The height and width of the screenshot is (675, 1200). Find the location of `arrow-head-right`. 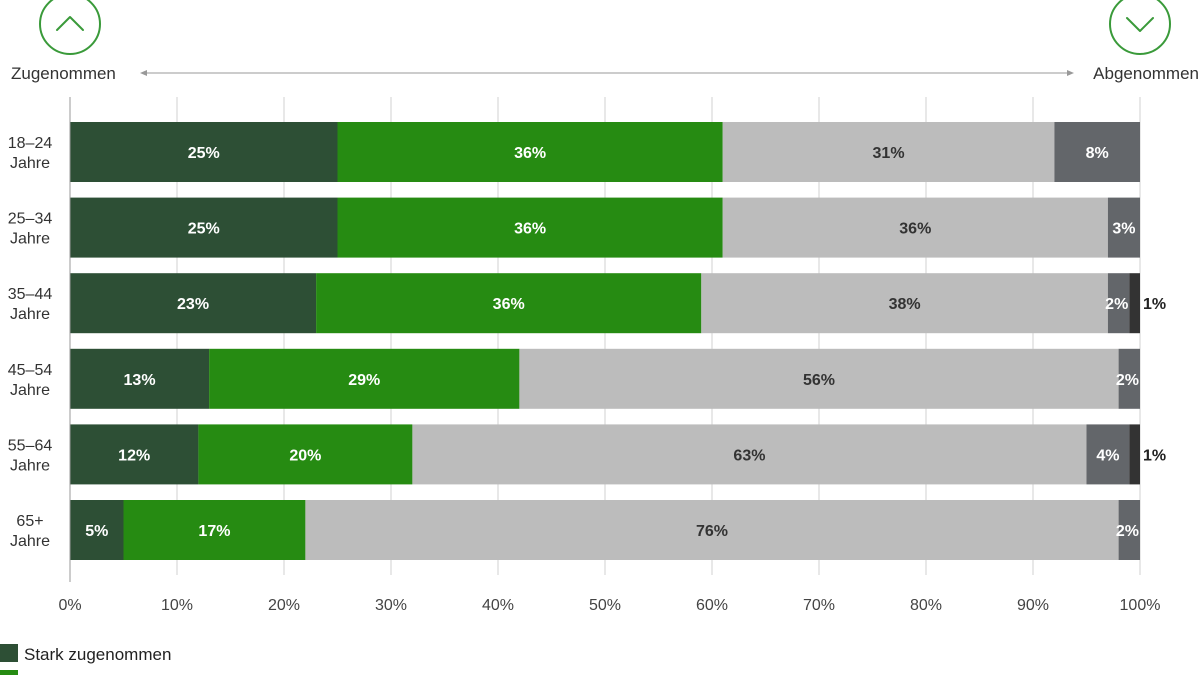

arrow-head-right is located at coordinates (1070, 73).